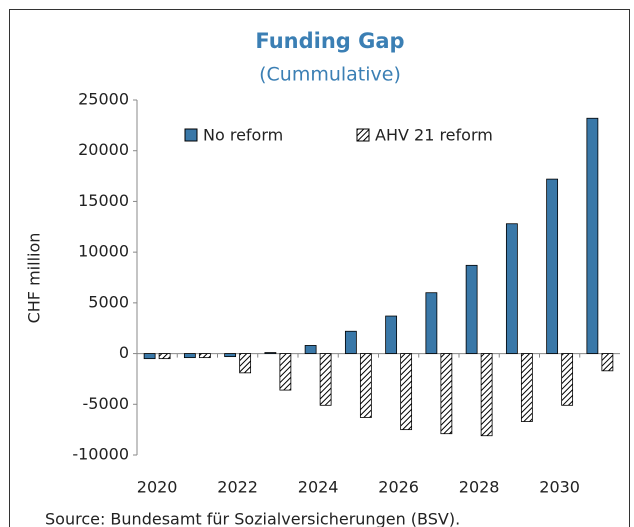 Image resolution: width=634 pixels, height=527 pixels. I want to click on y-axis-label: CHF million, so click(34, 278).